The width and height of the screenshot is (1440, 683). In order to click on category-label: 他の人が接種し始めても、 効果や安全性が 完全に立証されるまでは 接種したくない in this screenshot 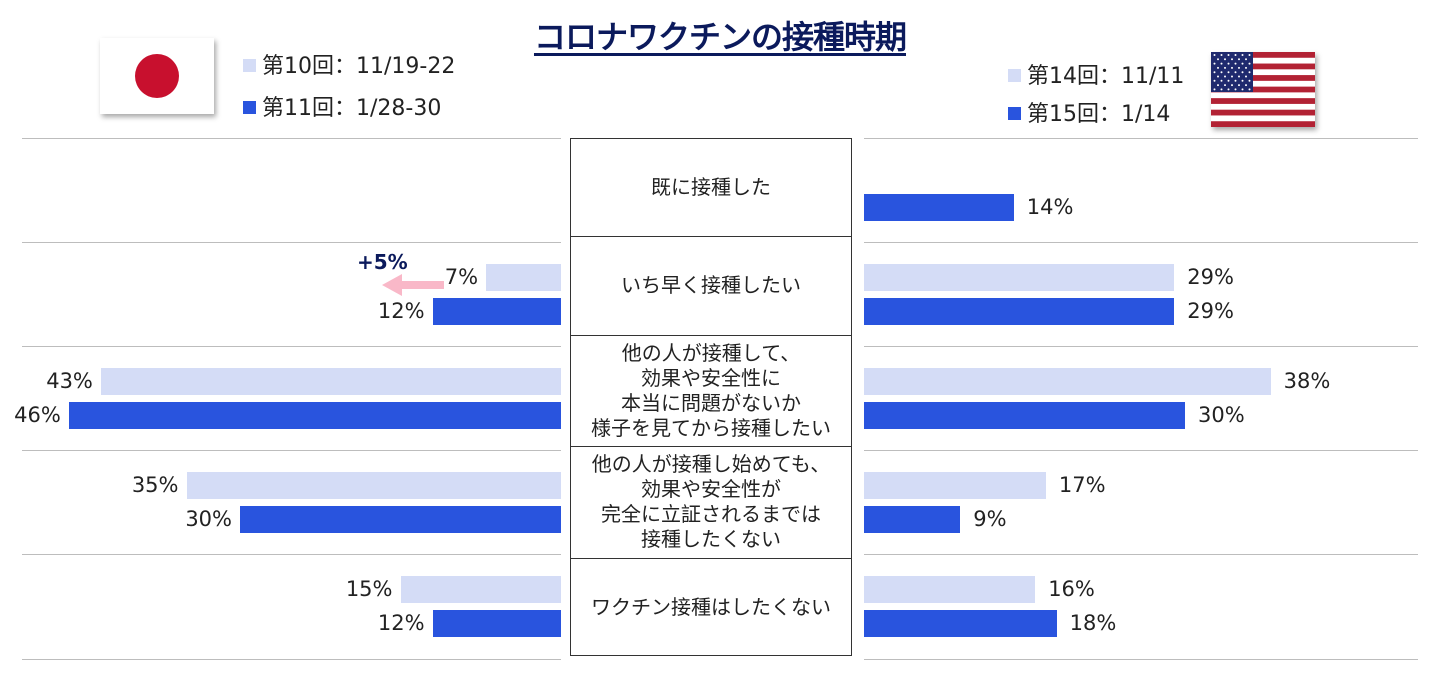, I will do `click(711, 501)`.